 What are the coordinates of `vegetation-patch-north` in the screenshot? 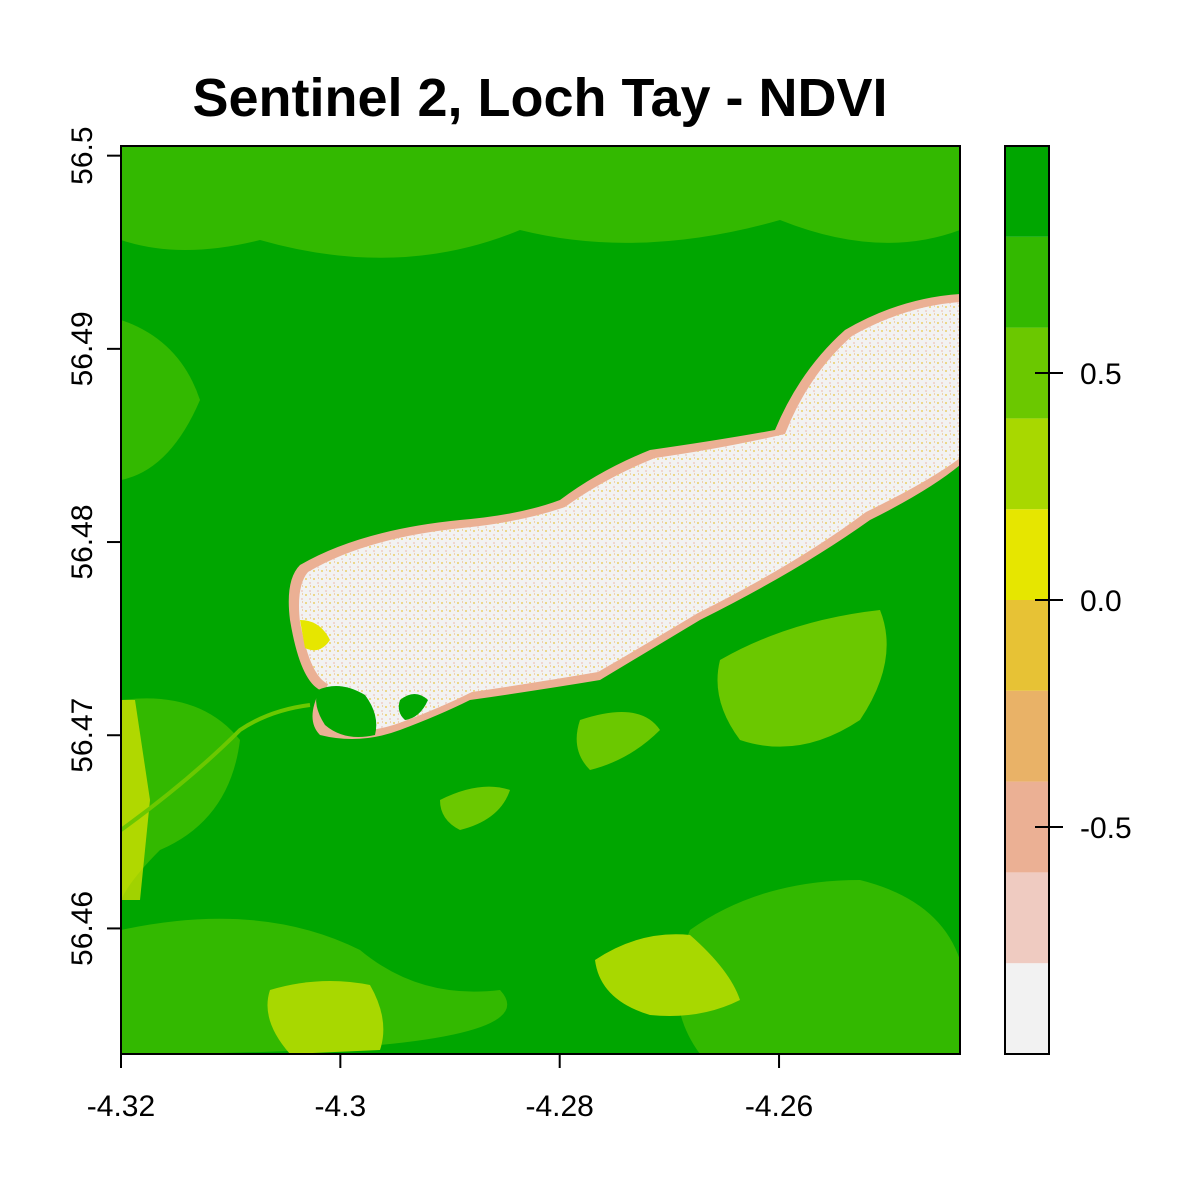 It's located at (540, 202).